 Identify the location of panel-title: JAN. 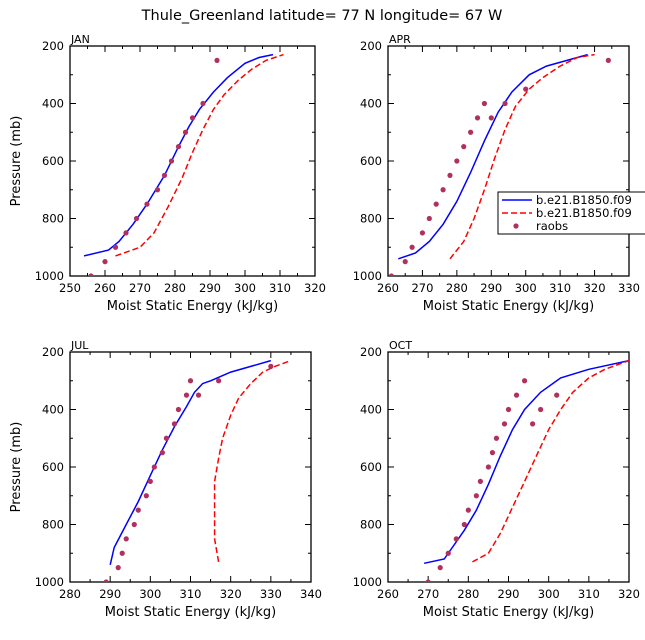
(80, 39).